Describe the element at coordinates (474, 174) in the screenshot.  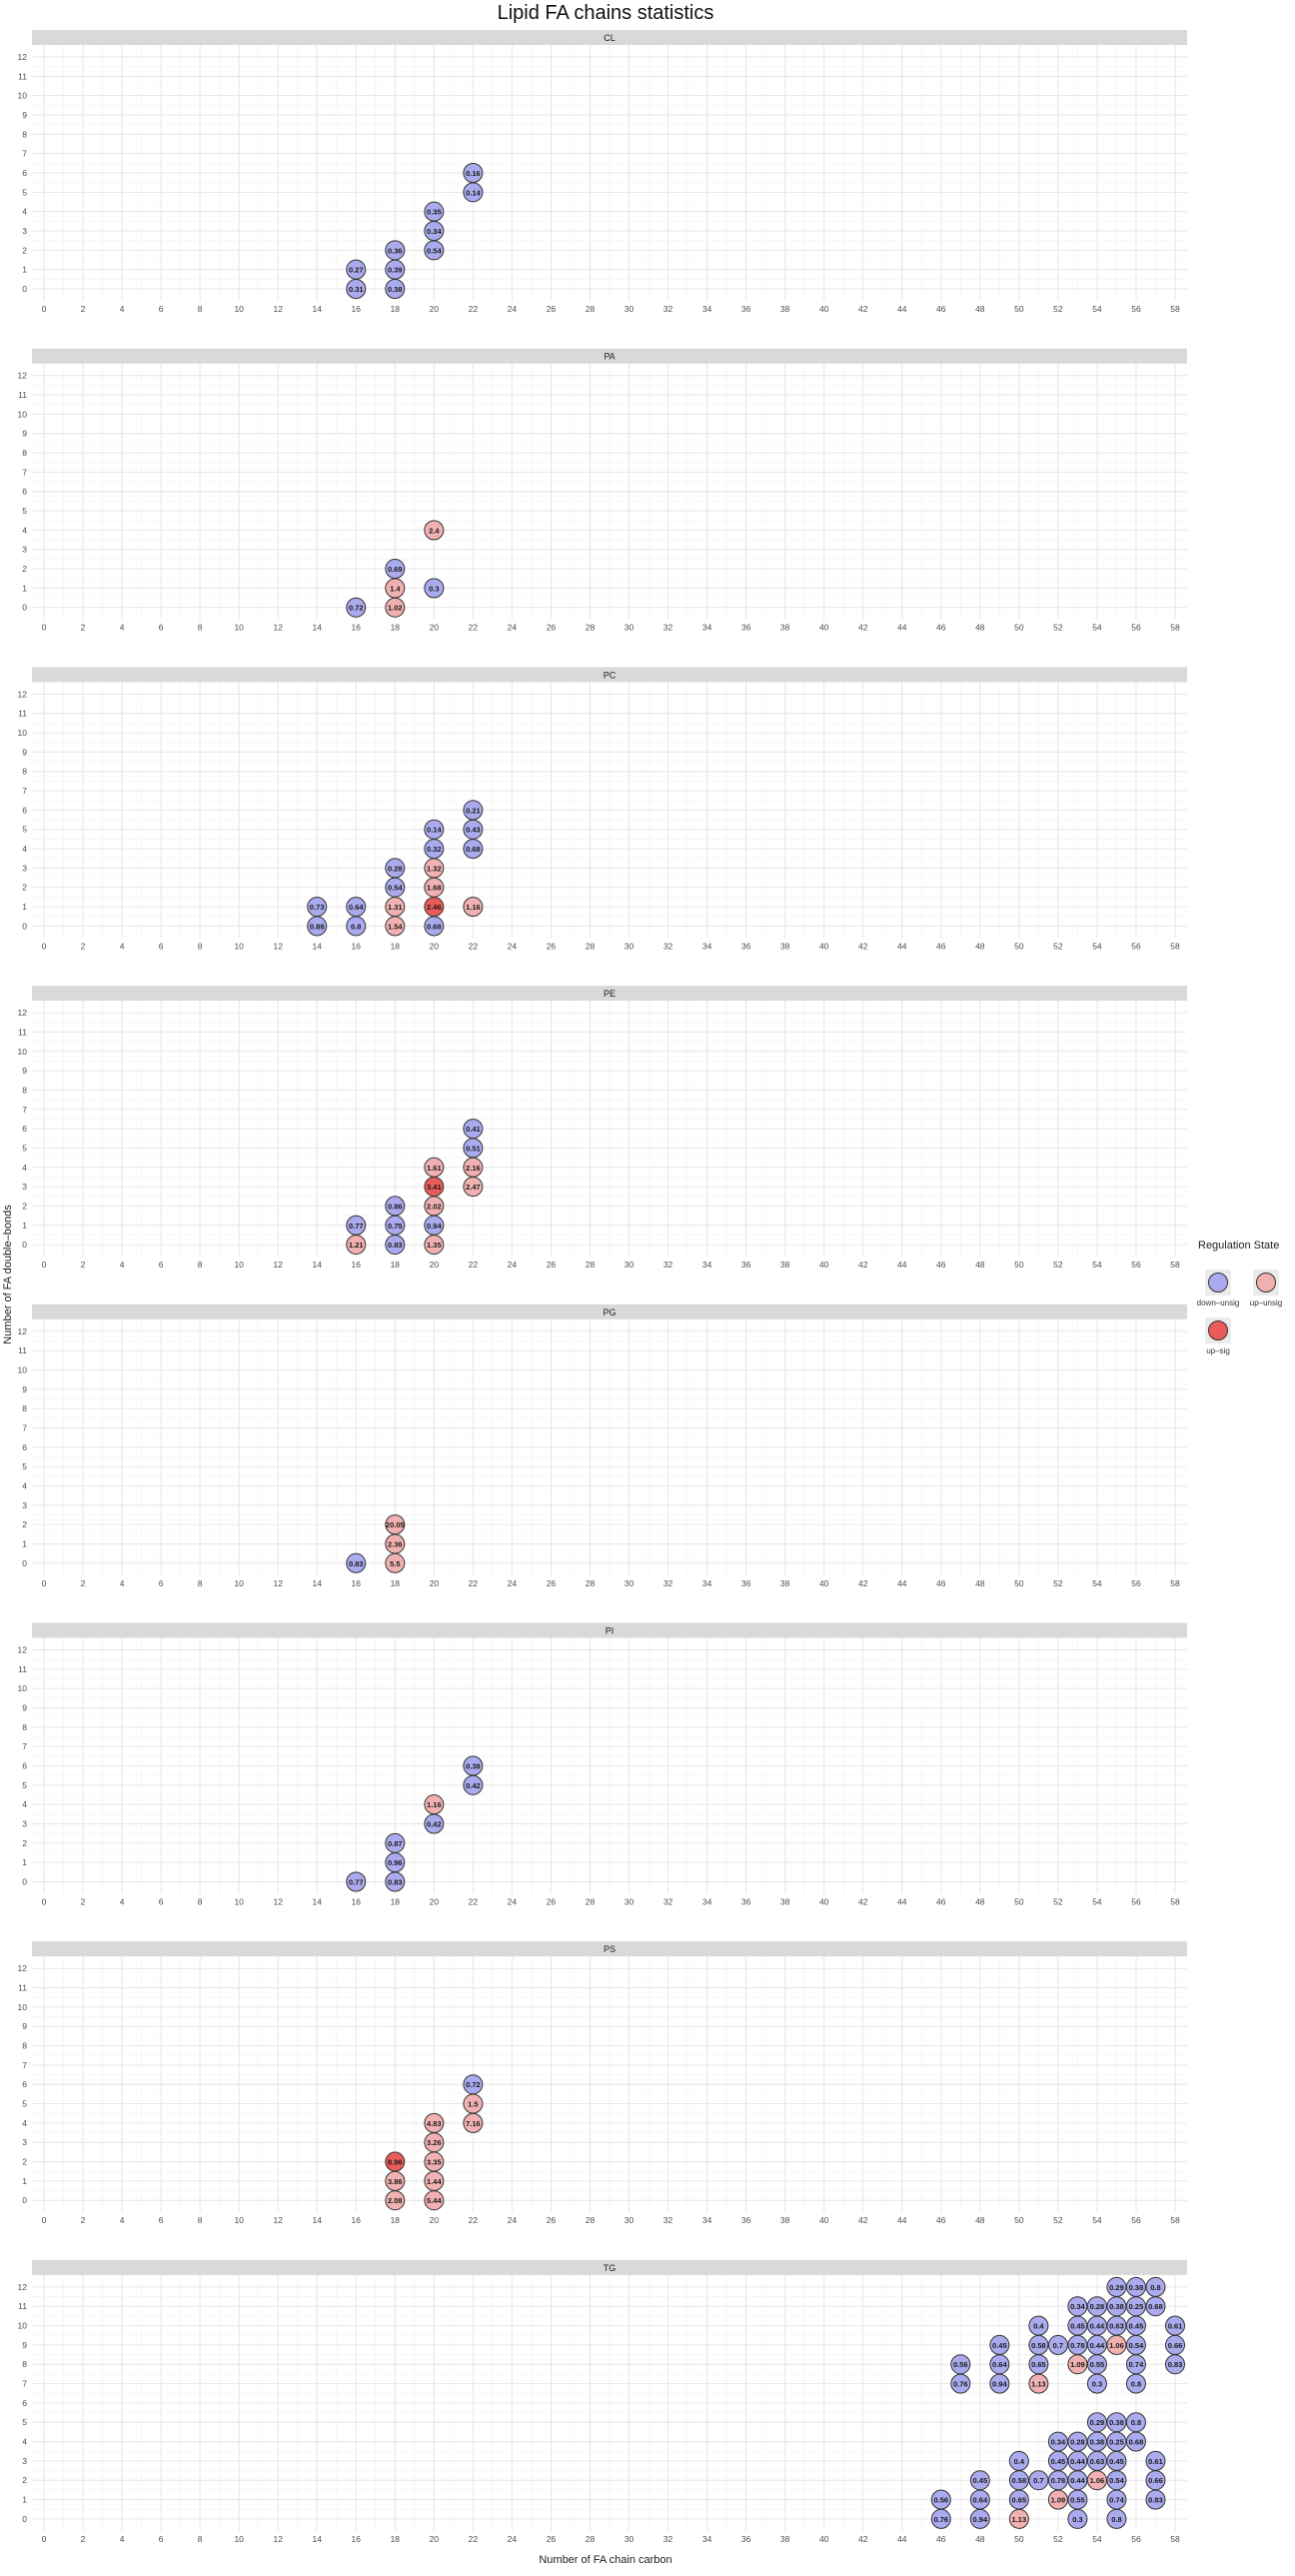
I see `data-label: 0.16` at that location.